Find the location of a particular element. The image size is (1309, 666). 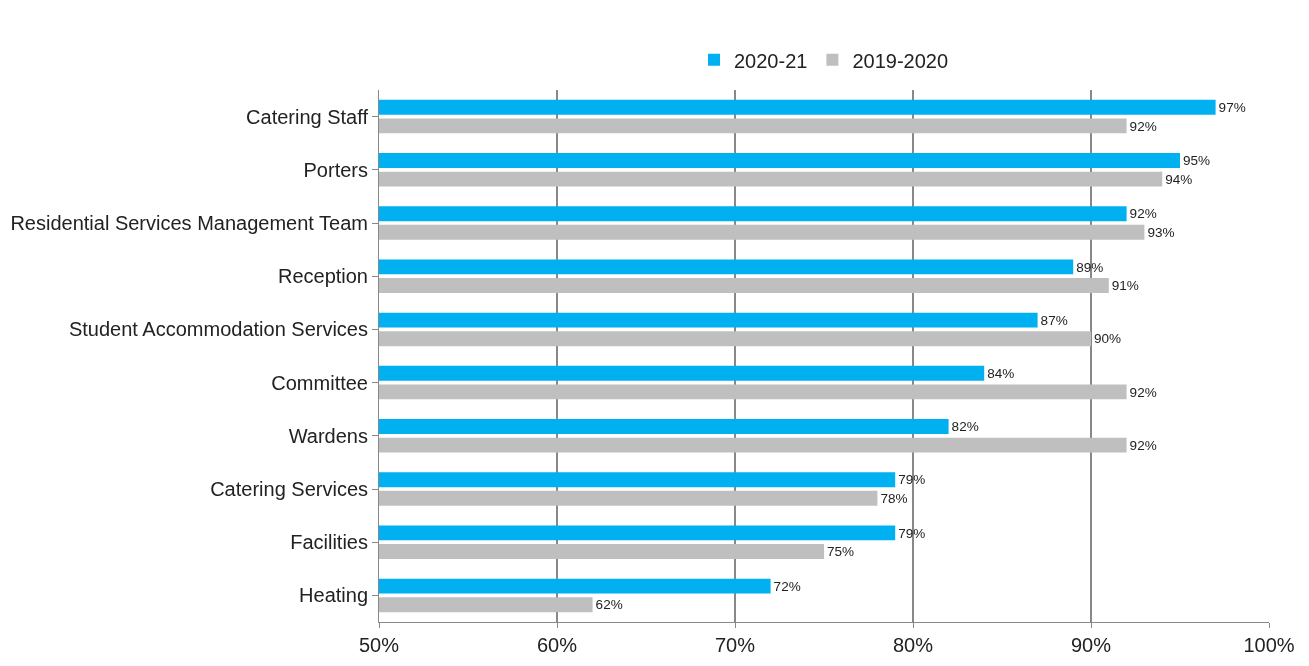

data-label: 82% is located at coordinates (965, 427).